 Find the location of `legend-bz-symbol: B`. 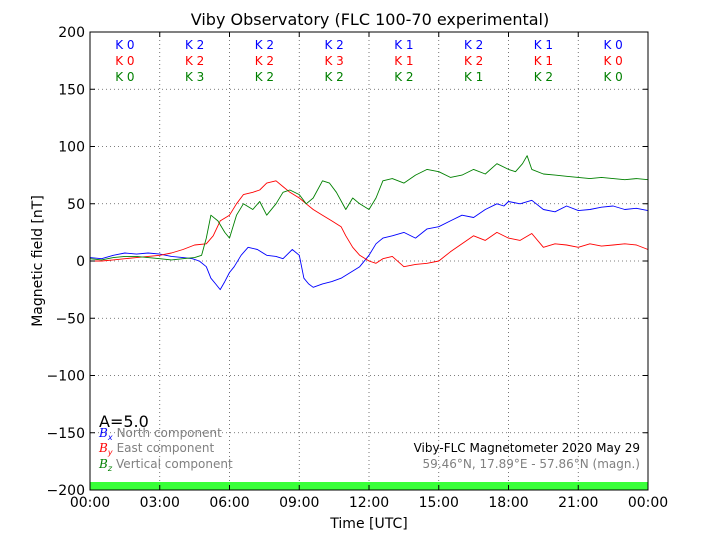

legend-bz-symbol: B is located at coordinates (103, 464).